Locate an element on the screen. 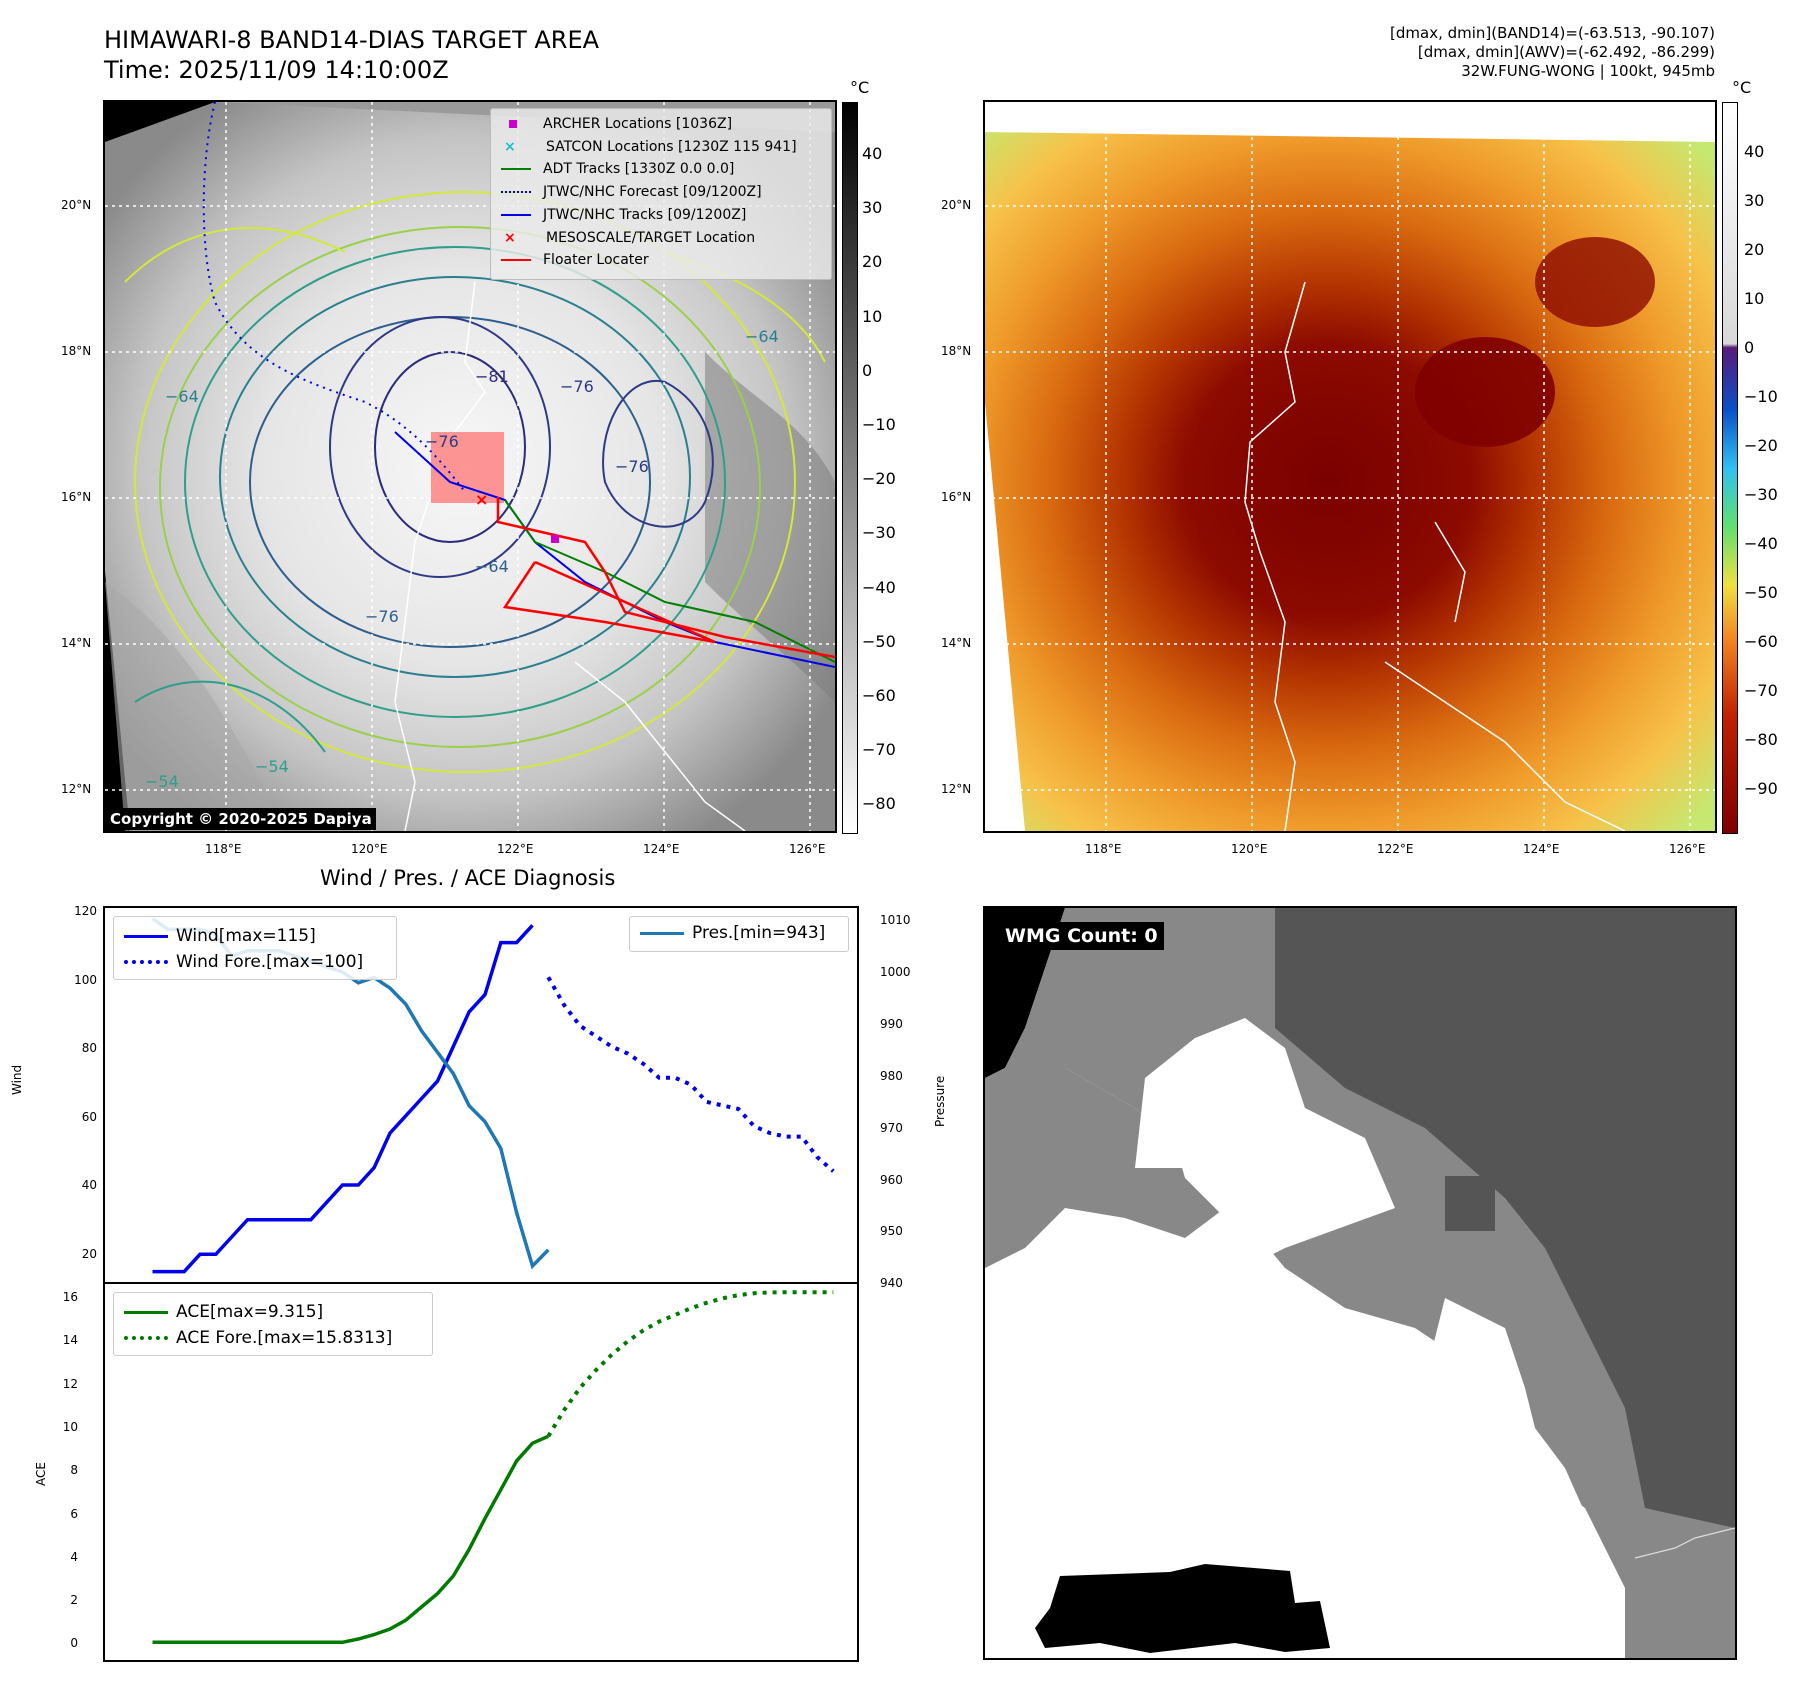  legend-ace-fore: ACE Fore.[max=15.8313] is located at coordinates (284, 1338).